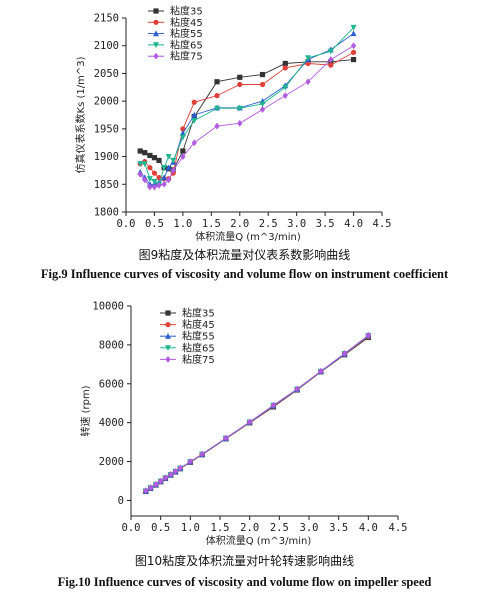 This screenshot has height=600, width=489. I want to click on y-axis-label: 仿真仪表系数Ks (1/m^3), so click(80, 114).